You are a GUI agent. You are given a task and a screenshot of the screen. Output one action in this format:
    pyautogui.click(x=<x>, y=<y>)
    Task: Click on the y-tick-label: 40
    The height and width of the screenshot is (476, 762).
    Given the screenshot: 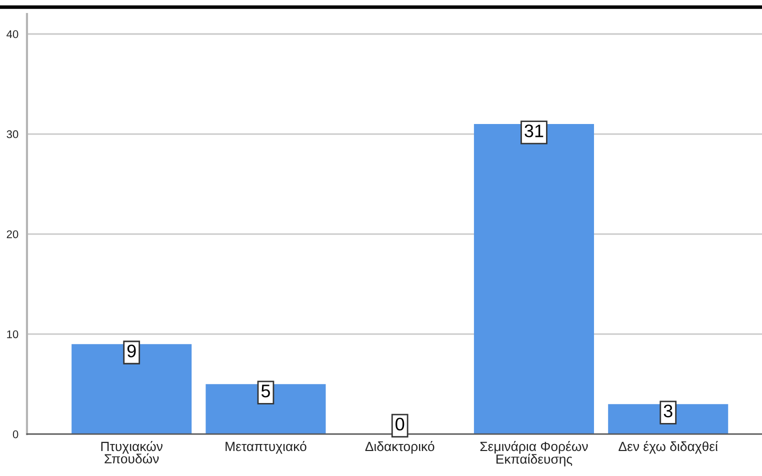 What is the action you would take?
    pyautogui.click(x=12, y=34)
    